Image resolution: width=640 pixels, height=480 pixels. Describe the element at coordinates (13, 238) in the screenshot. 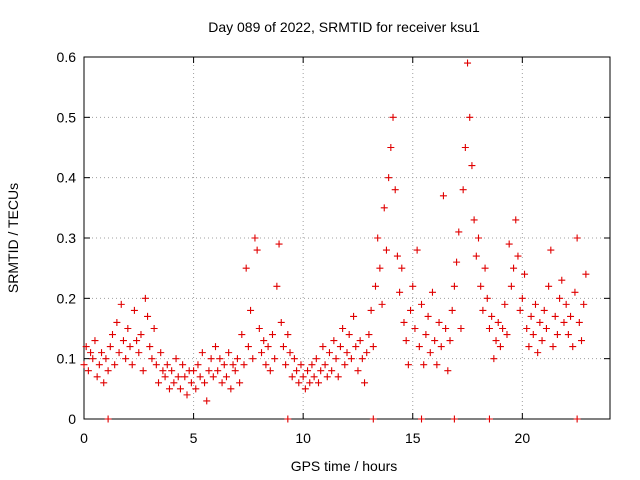

I see `y-axis-label: SRMTID / TECUs` at that location.